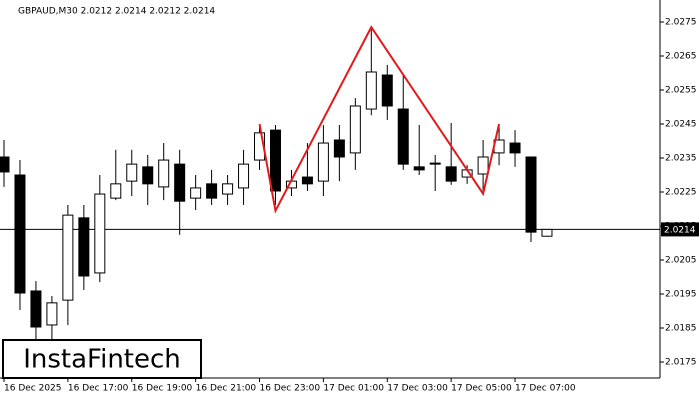 Image resolution: width=700 pixels, height=400 pixels. I want to click on x-tick-label: 16 Dec 19:00, so click(162, 389).